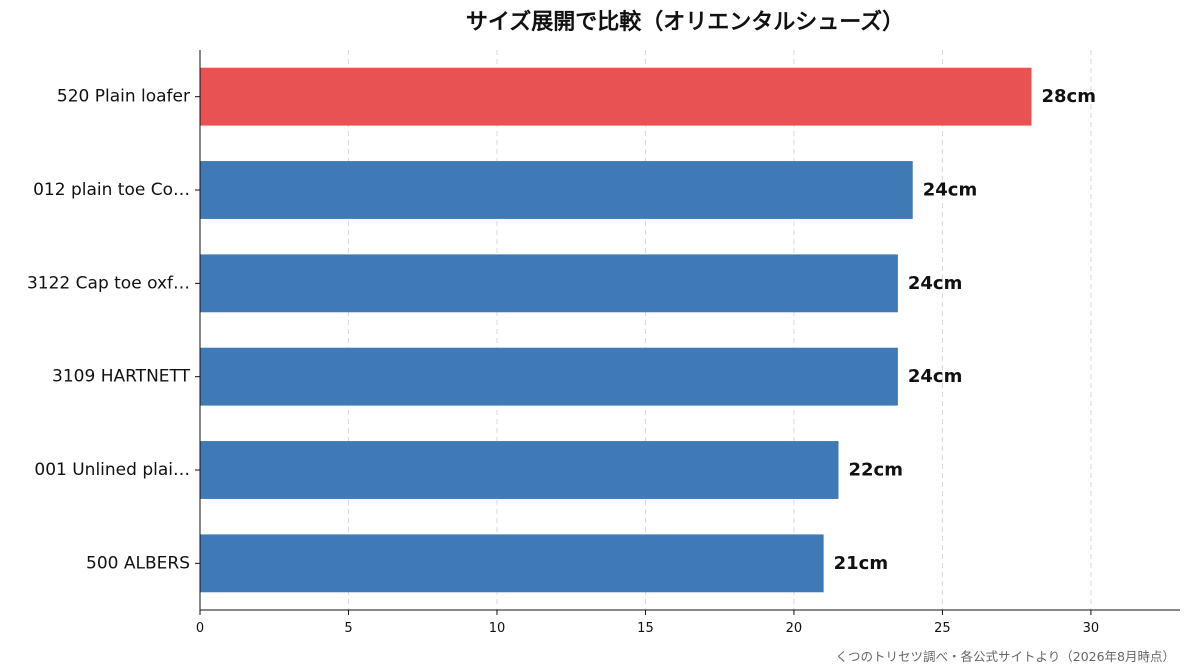  What do you see at coordinates (138, 563) in the screenshot?
I see `category-label: 500 ALBERS` at bounding box center [138, 563].